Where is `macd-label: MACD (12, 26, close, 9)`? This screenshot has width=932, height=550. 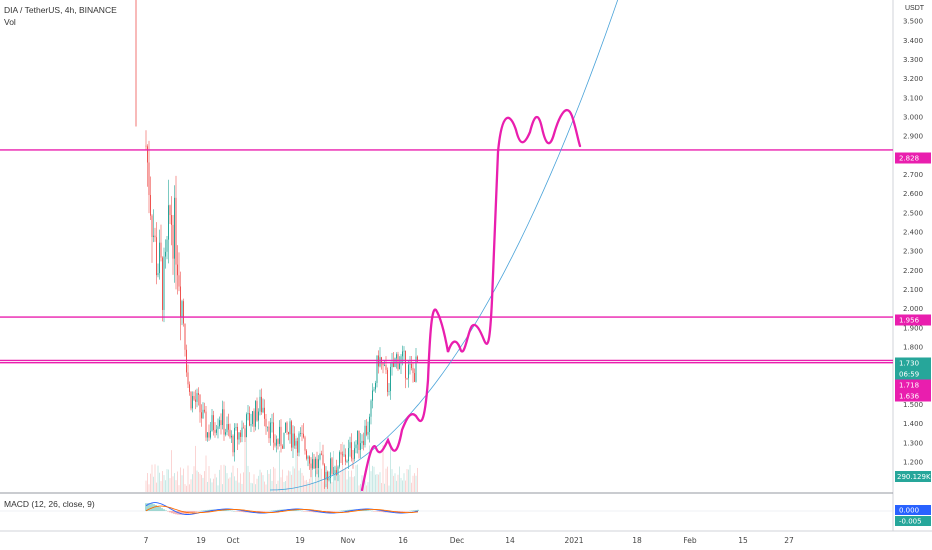
macd-label: MACD (12, 26, close, 9) is located at coordinates (49, 504).